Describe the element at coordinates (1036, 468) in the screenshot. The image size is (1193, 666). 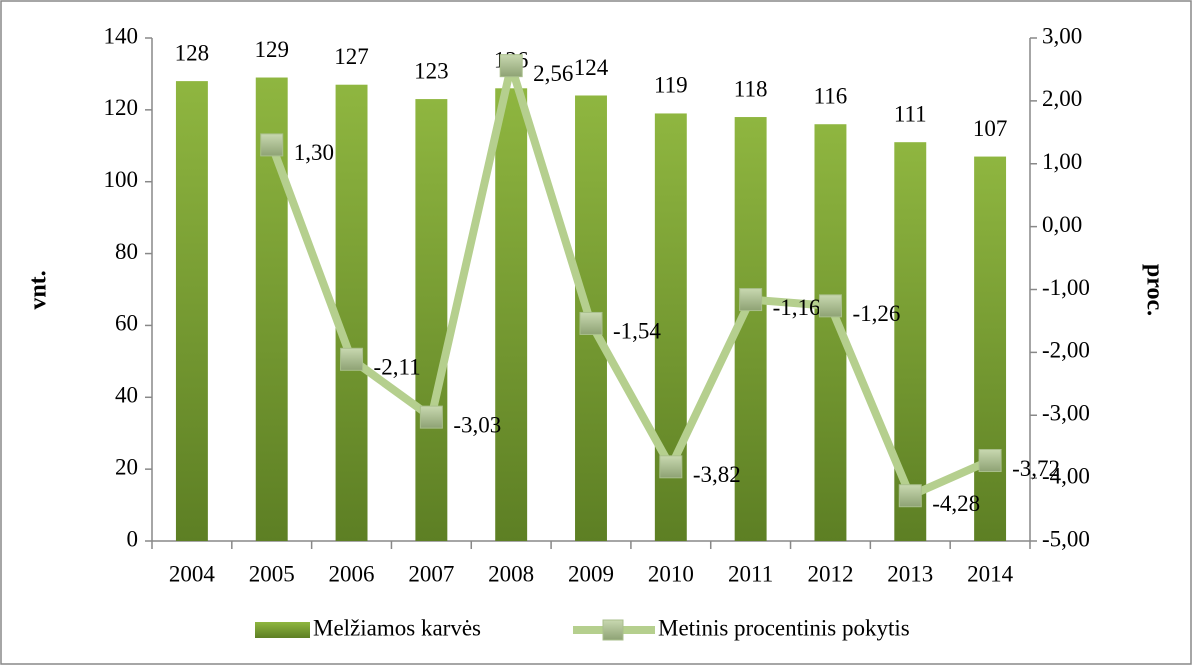
I see `line-value-label: -3,72` at that location.